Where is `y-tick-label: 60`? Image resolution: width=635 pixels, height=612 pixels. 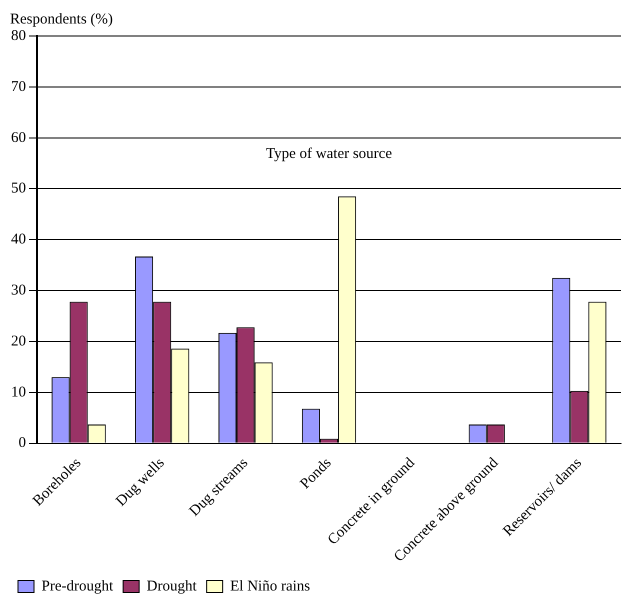
y-tick-label: 60 is located at coordinates (18, 138).